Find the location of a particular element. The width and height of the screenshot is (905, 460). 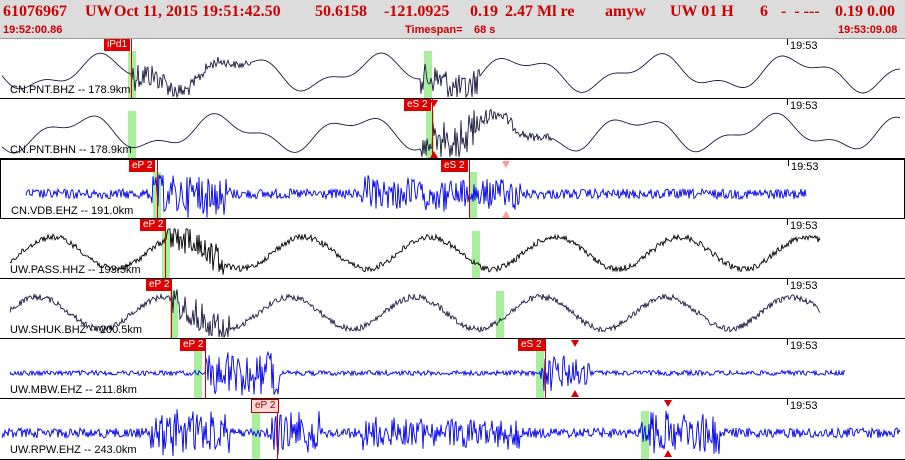

end-time: 19:53:09.08 is located at coordinates (868, 30).